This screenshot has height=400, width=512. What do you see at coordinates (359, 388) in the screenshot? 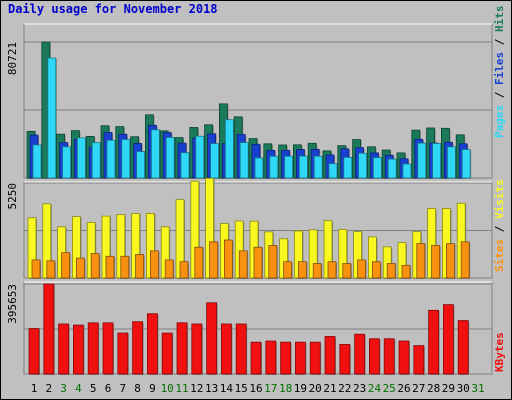
I see `day-label: 23` at bounding box center [359, 388].